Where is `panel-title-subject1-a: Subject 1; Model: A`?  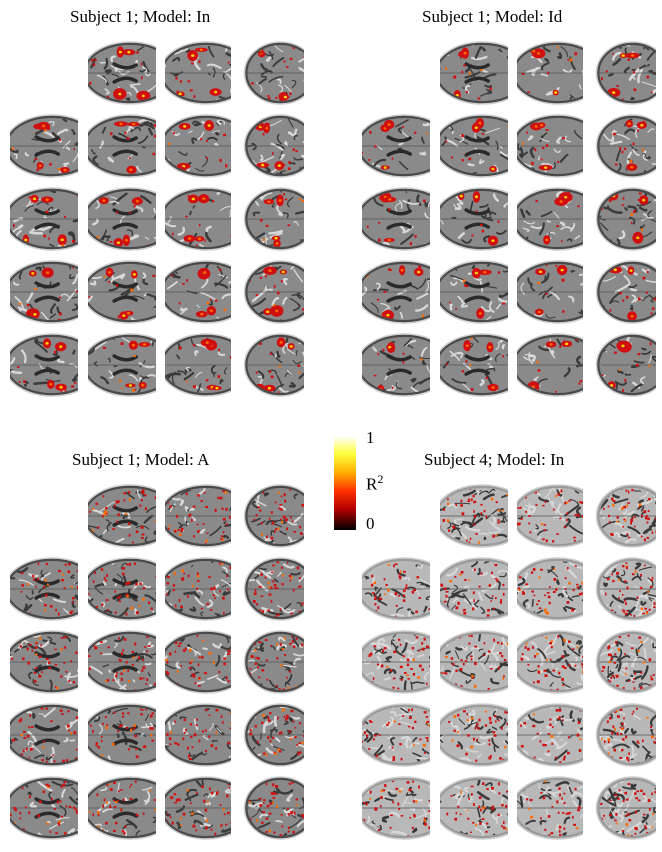
panel-title-subject1-a: Subject 1; Model: A is located at coordinates (141, 459).